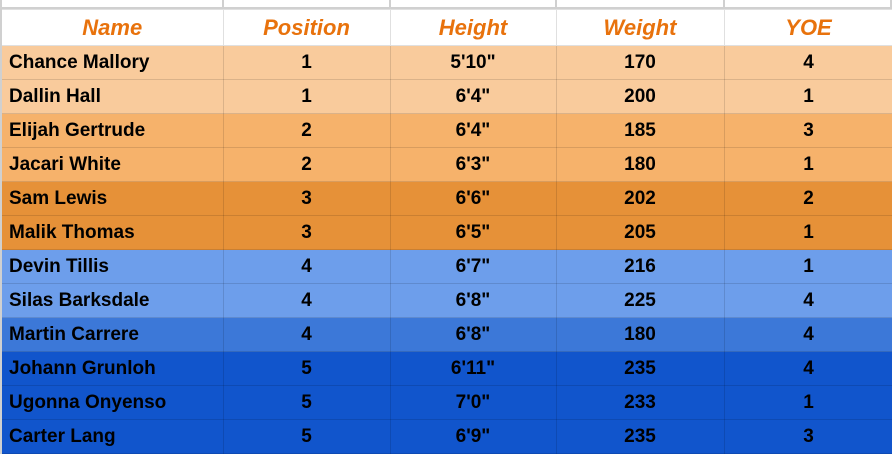 The image size is (892, 471). I want to click on table-row: Martin Carrere 4 6'8" 180 4, so click(446, 334).